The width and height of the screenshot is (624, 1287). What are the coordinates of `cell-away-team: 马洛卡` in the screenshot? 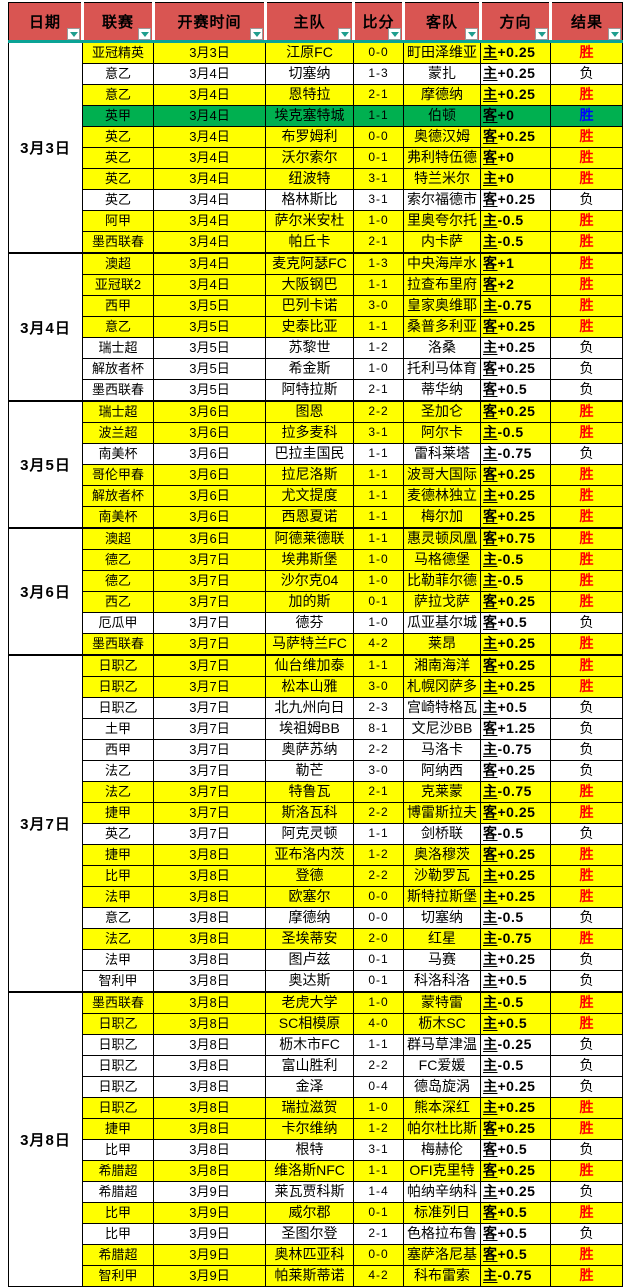 It's located at (442, 750).